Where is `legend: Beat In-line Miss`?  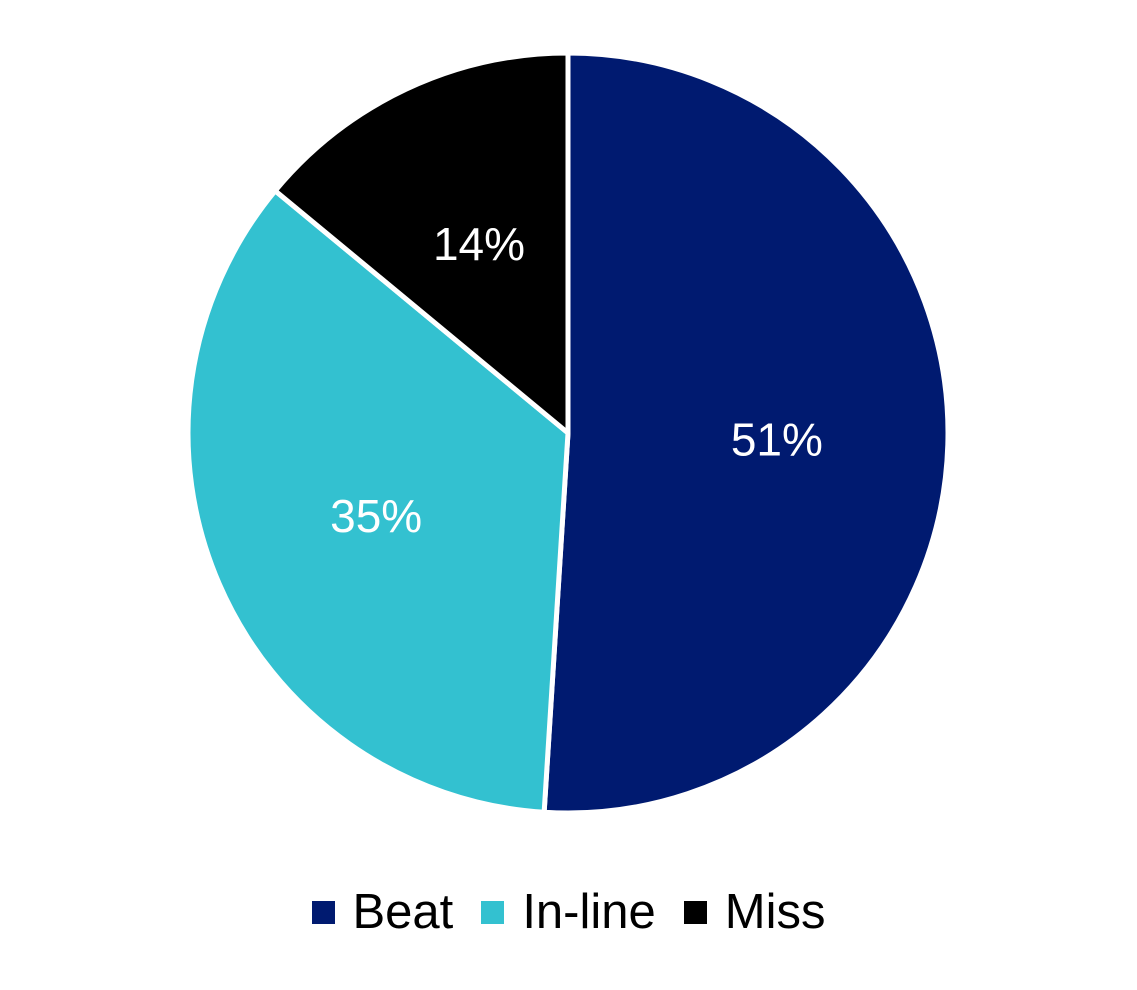 legend: Beat In-line Miss is located at coordinates (568, 912).